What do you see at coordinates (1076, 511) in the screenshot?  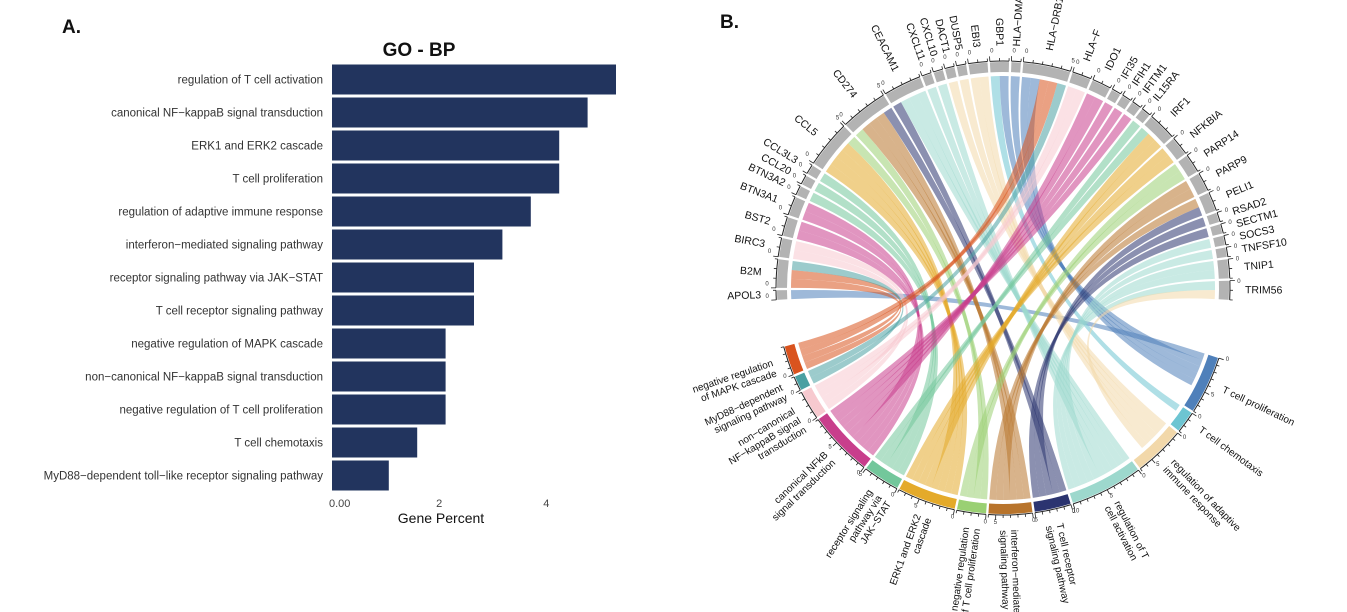 I see `term-tick-label: 10` at bounding box center [1076, 511].